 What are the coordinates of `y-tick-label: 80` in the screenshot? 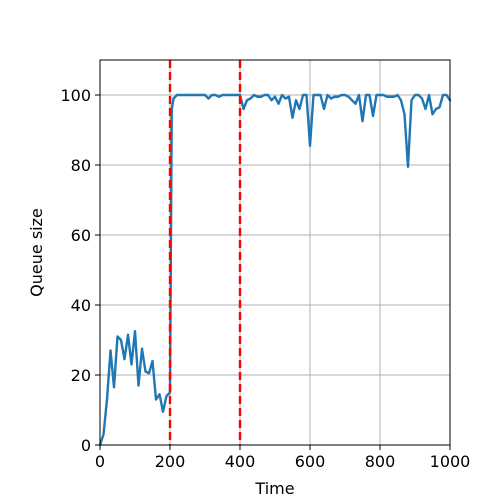 It's located at (81, 165).